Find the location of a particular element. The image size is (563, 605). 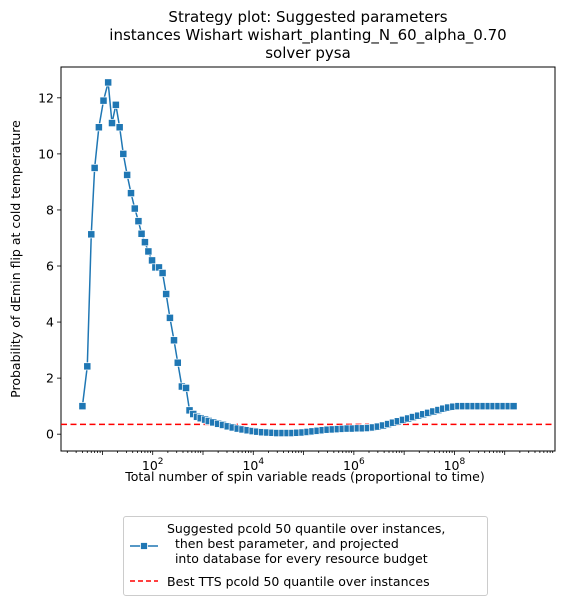

chart-title-line-3: solver pysa is located at coordinates (308, 53).